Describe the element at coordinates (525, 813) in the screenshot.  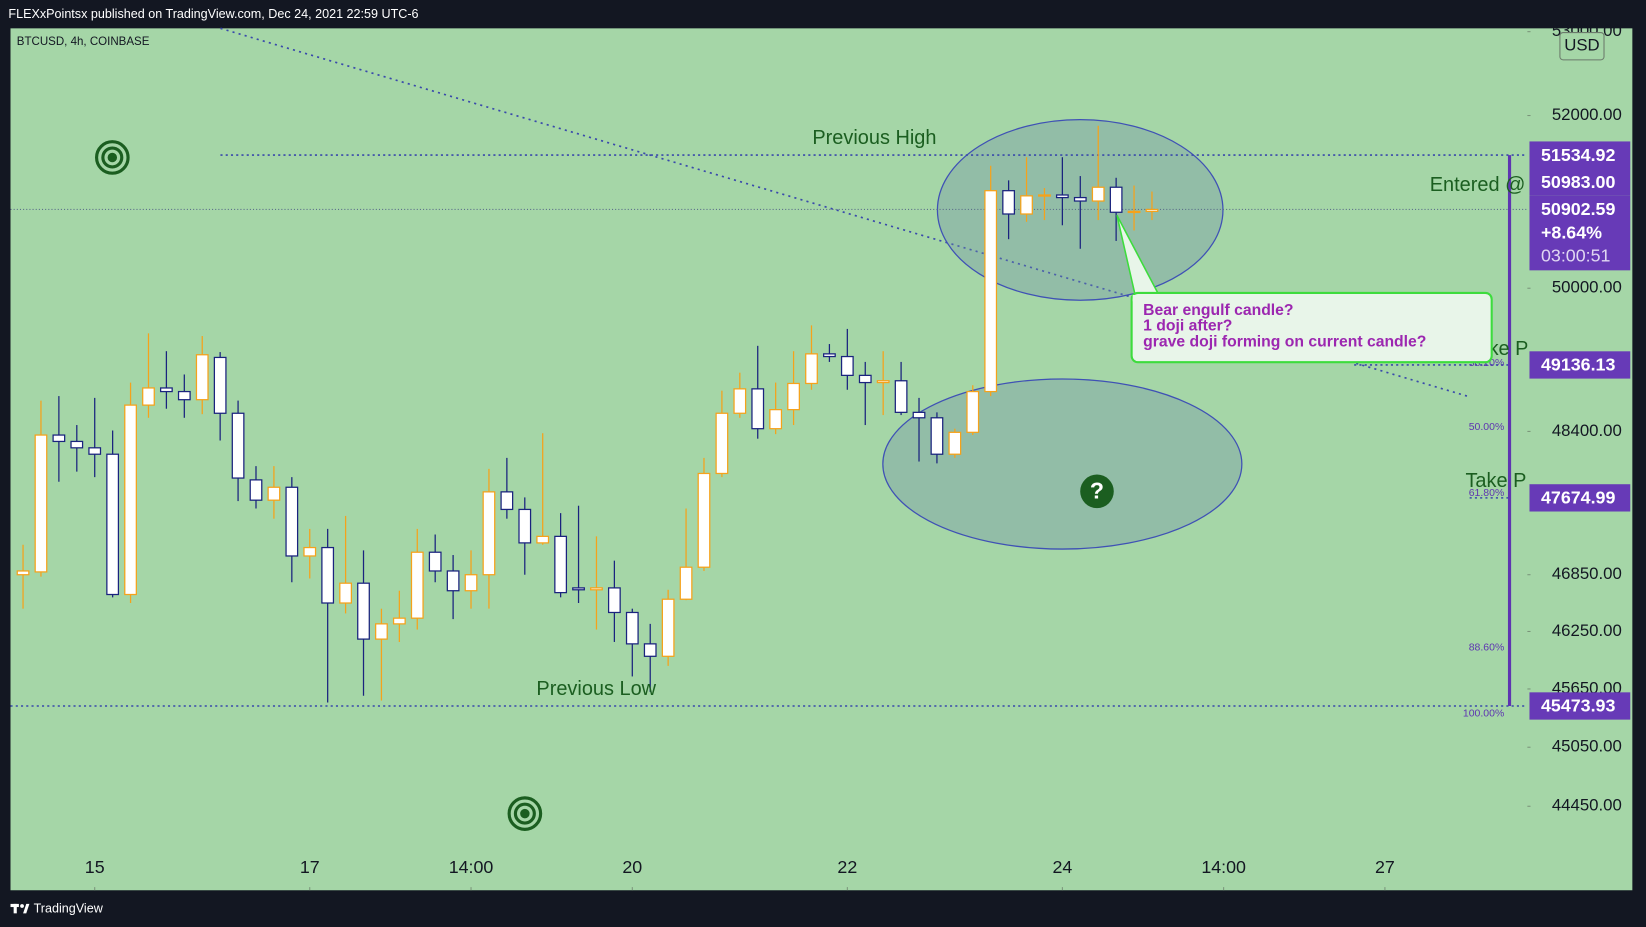
I see `target-icon` at that location.